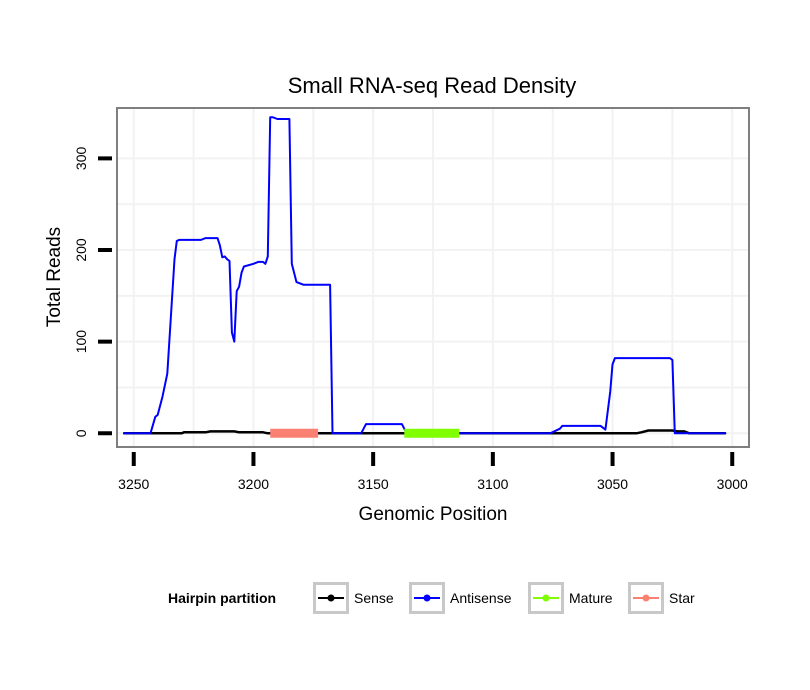 The height and width of the screenshot is (690, 810). What do you see at coordinates (81, 433) in the screenshot?
I see `y-tick-label: 0` at bounding box center [81, 433].